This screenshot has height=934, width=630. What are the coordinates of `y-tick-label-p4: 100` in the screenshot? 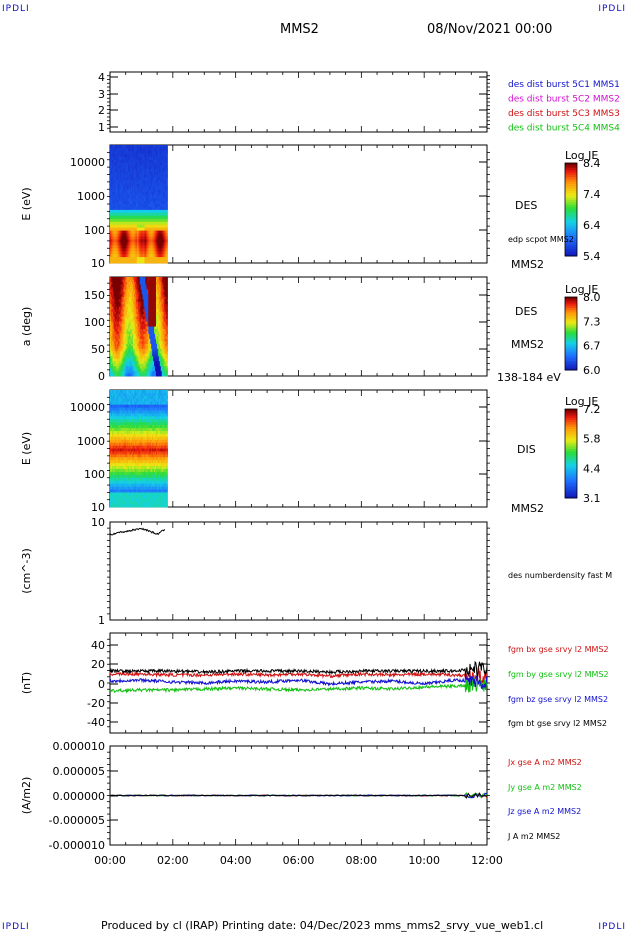 It's located at (94, 474).